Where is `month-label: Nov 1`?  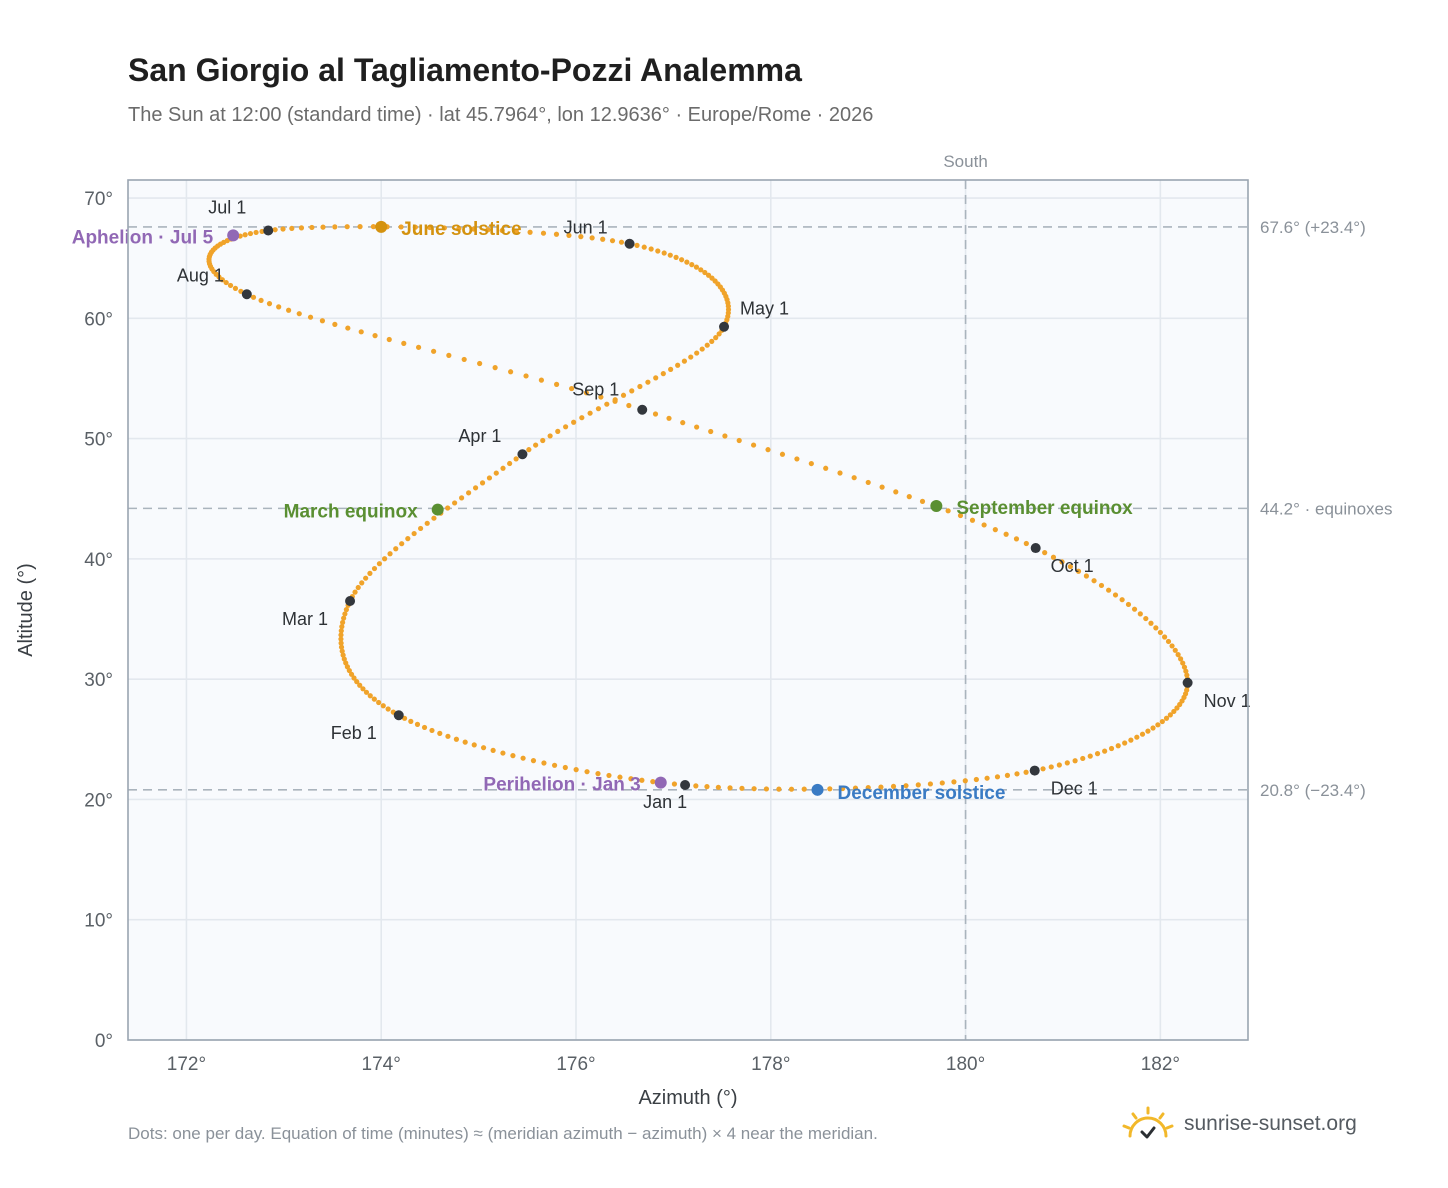
month-label: Nov 1 is located at coordinates (1227, 701).